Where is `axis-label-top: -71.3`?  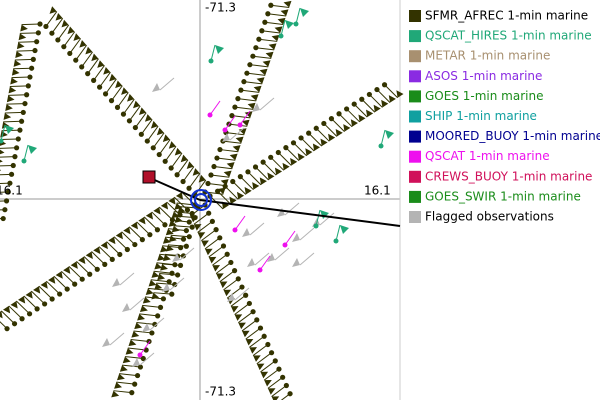 axis-label-top: -71.3 is located at coordinates (220, 8).